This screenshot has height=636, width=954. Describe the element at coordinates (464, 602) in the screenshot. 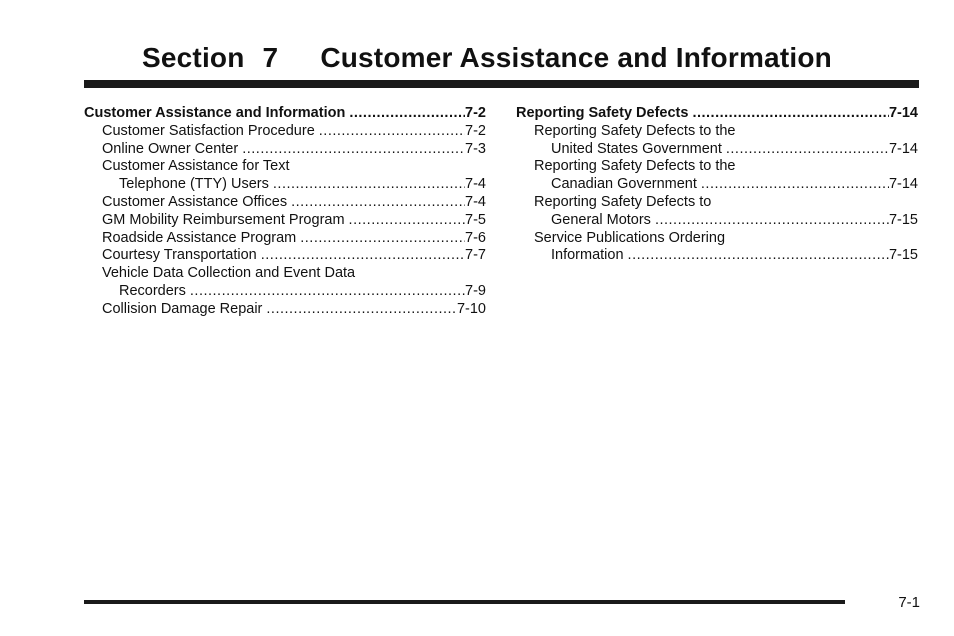

I see `bottom-rule` at that location.